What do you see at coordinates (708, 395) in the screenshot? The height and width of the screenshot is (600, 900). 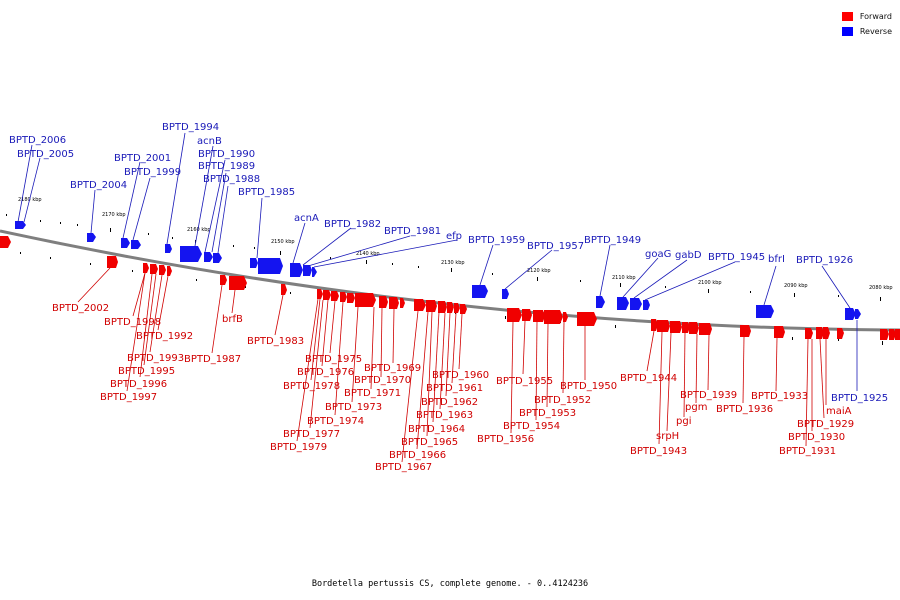 I see `gene-label: BPTD_1939` at bounding box center [708, 395].